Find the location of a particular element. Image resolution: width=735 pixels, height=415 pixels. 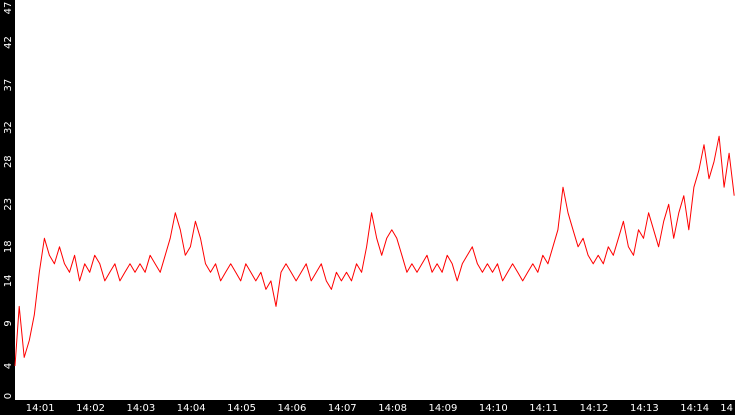

y-tick-label: 0 is located at coordinates (8, 396).